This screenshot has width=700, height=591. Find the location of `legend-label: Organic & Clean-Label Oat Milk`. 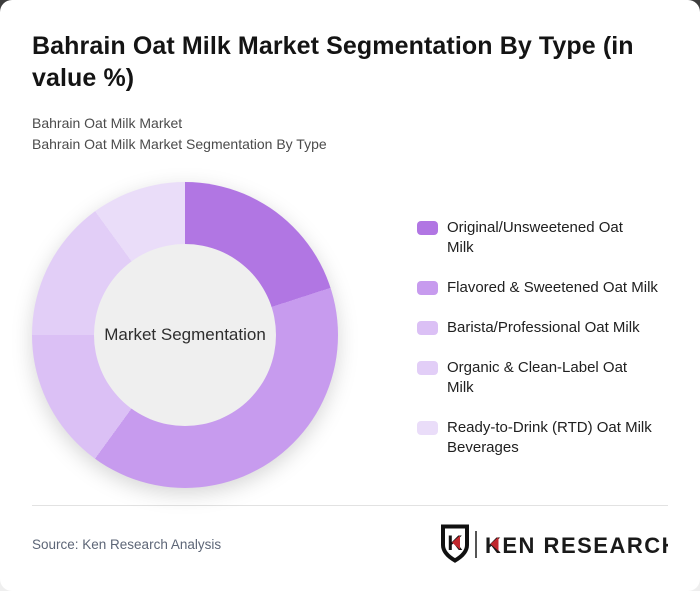

legend-label: Organic & Clean-Label Oat Milk is located at coordinates (537, 377).